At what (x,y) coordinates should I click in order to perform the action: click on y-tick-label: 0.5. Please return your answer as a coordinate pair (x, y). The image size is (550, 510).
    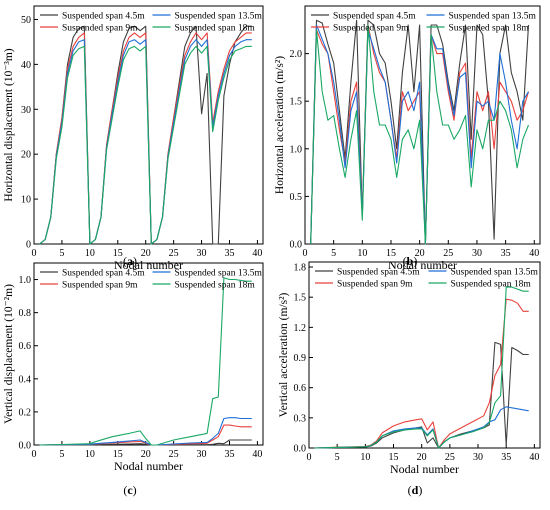
    Looking at the image, I should click on (296, 197).